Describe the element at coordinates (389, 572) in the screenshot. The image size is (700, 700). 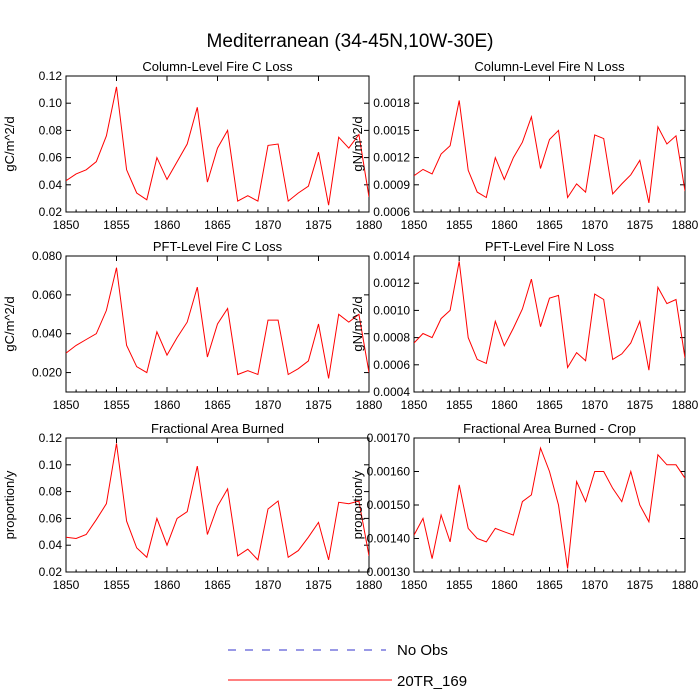
I see `y-tick-label: 0.00130` at that location.